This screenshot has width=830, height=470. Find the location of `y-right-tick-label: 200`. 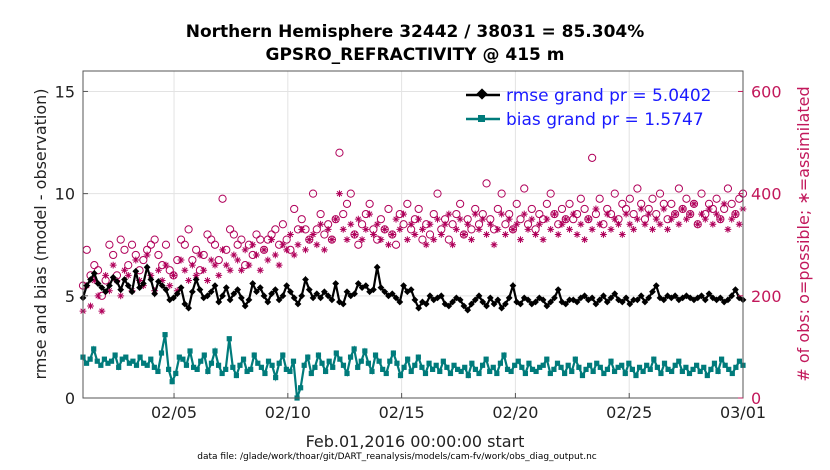

y-right-tick-label: 200 is located at coordinates (766, 296).